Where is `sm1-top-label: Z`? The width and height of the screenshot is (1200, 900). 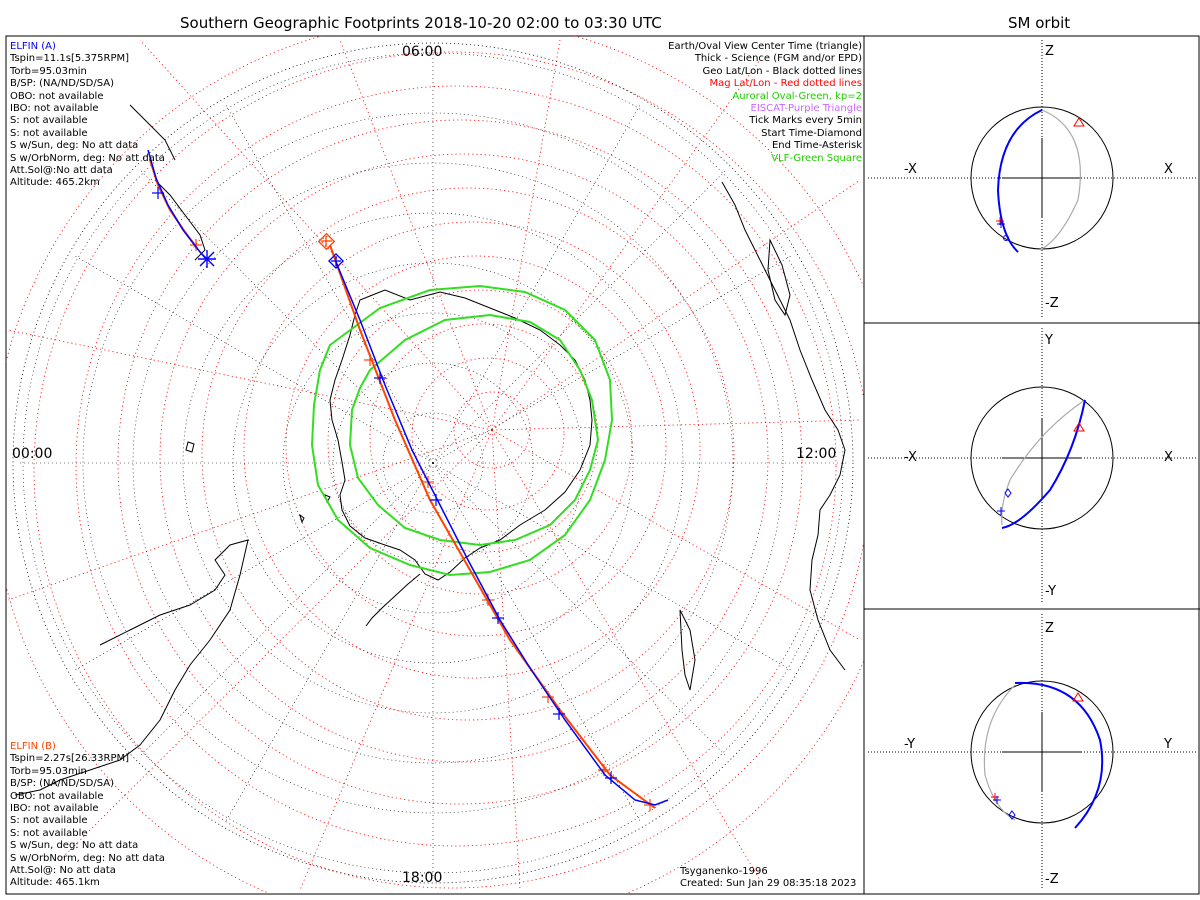 sm1-top-label: Z is located at coordinates (1049, 51).